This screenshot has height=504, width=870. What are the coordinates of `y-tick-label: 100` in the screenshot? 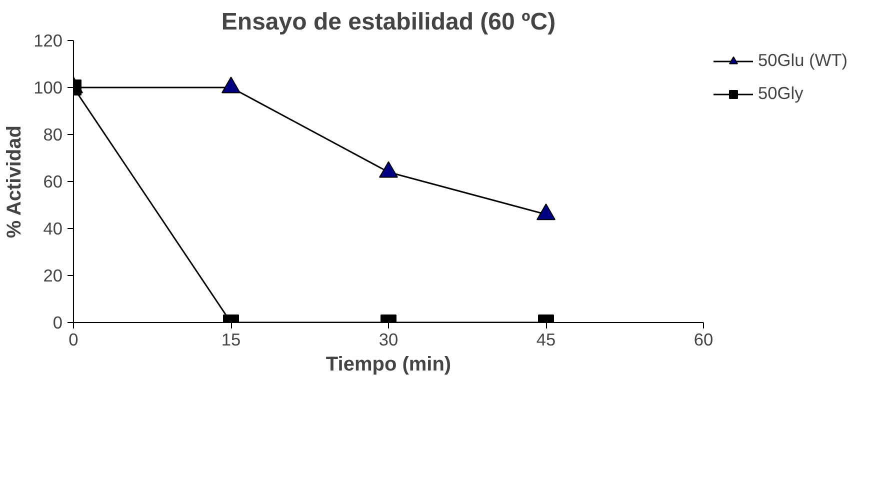 It's located at (48, 88).